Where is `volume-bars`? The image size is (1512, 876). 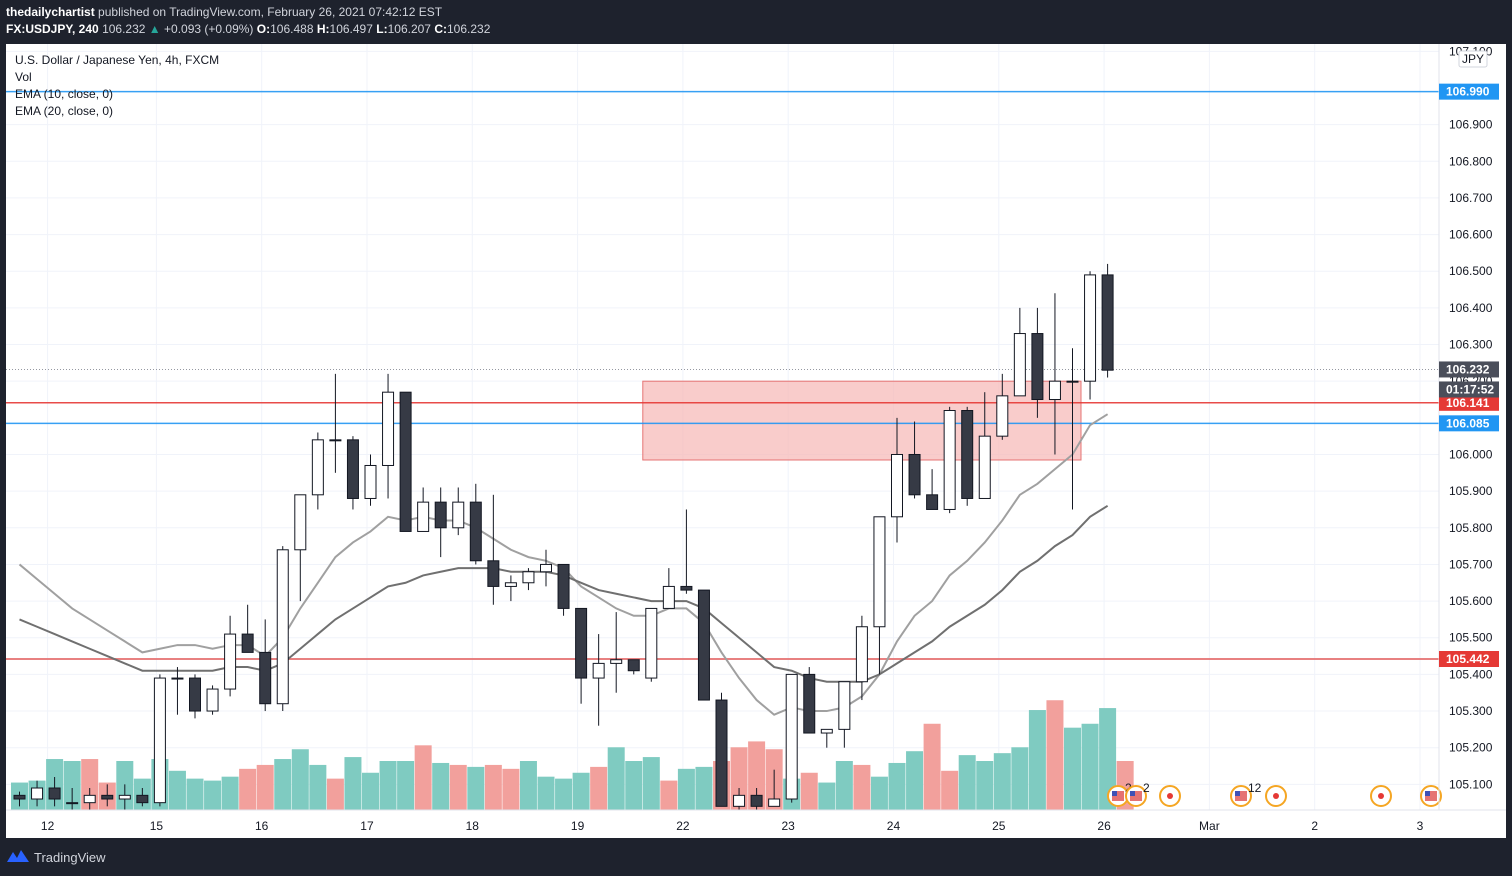 volume-bars is located at coordinates (572, 755).